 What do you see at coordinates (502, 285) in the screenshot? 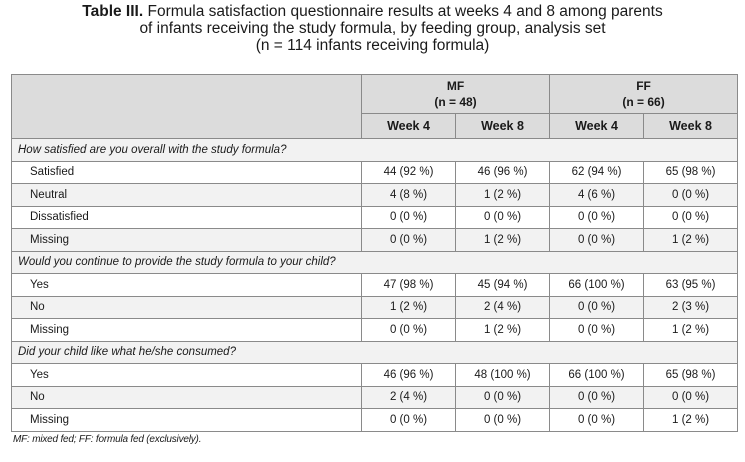
I see `value-cell: 45 (94 %)` at bounding box center [502, 285].